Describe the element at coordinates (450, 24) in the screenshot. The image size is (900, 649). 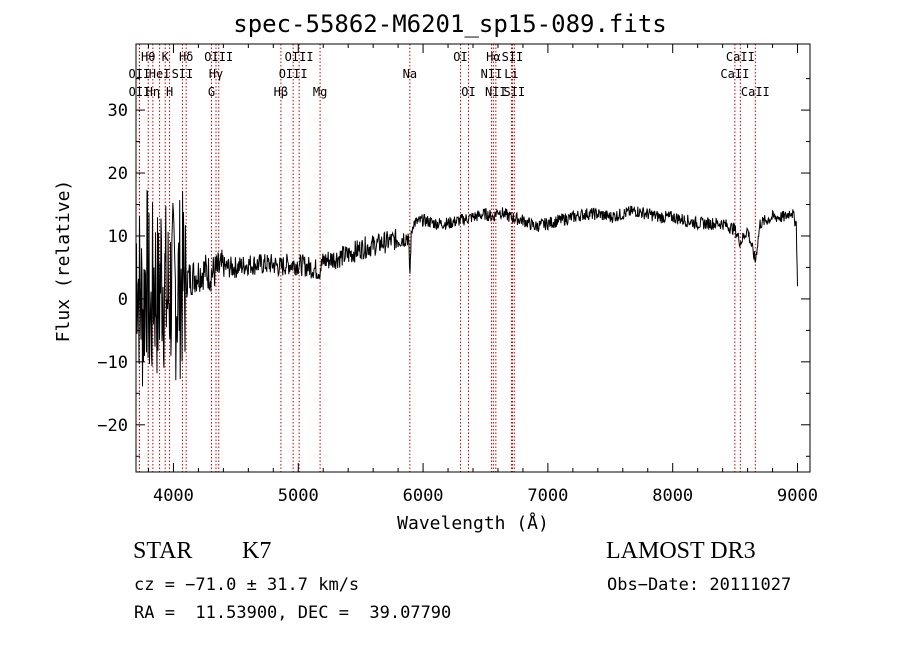
I see `chart-title: spec-55862-M6201_sp15-089.fits` at that location.